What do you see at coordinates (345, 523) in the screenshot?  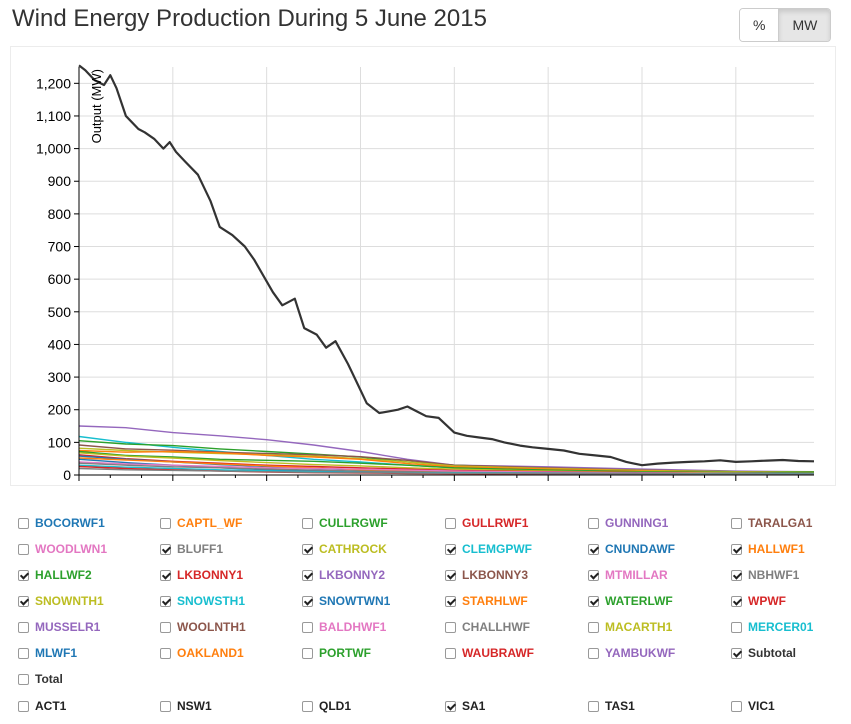 I see `legend-item-cullrgwf: CULLRGWF` at bounding box center [345, 523].